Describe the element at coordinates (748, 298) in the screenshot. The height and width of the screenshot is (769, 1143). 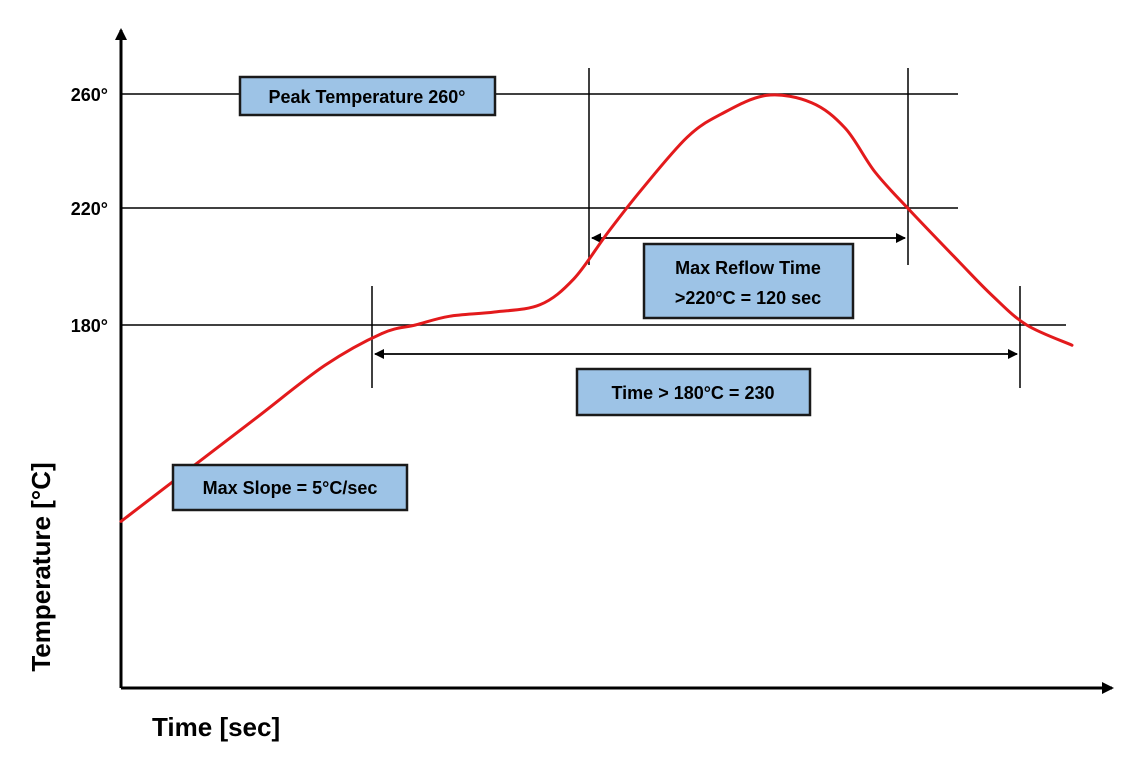
I see `max-reflow-time-value: >220°C = 120 sec` at that location.